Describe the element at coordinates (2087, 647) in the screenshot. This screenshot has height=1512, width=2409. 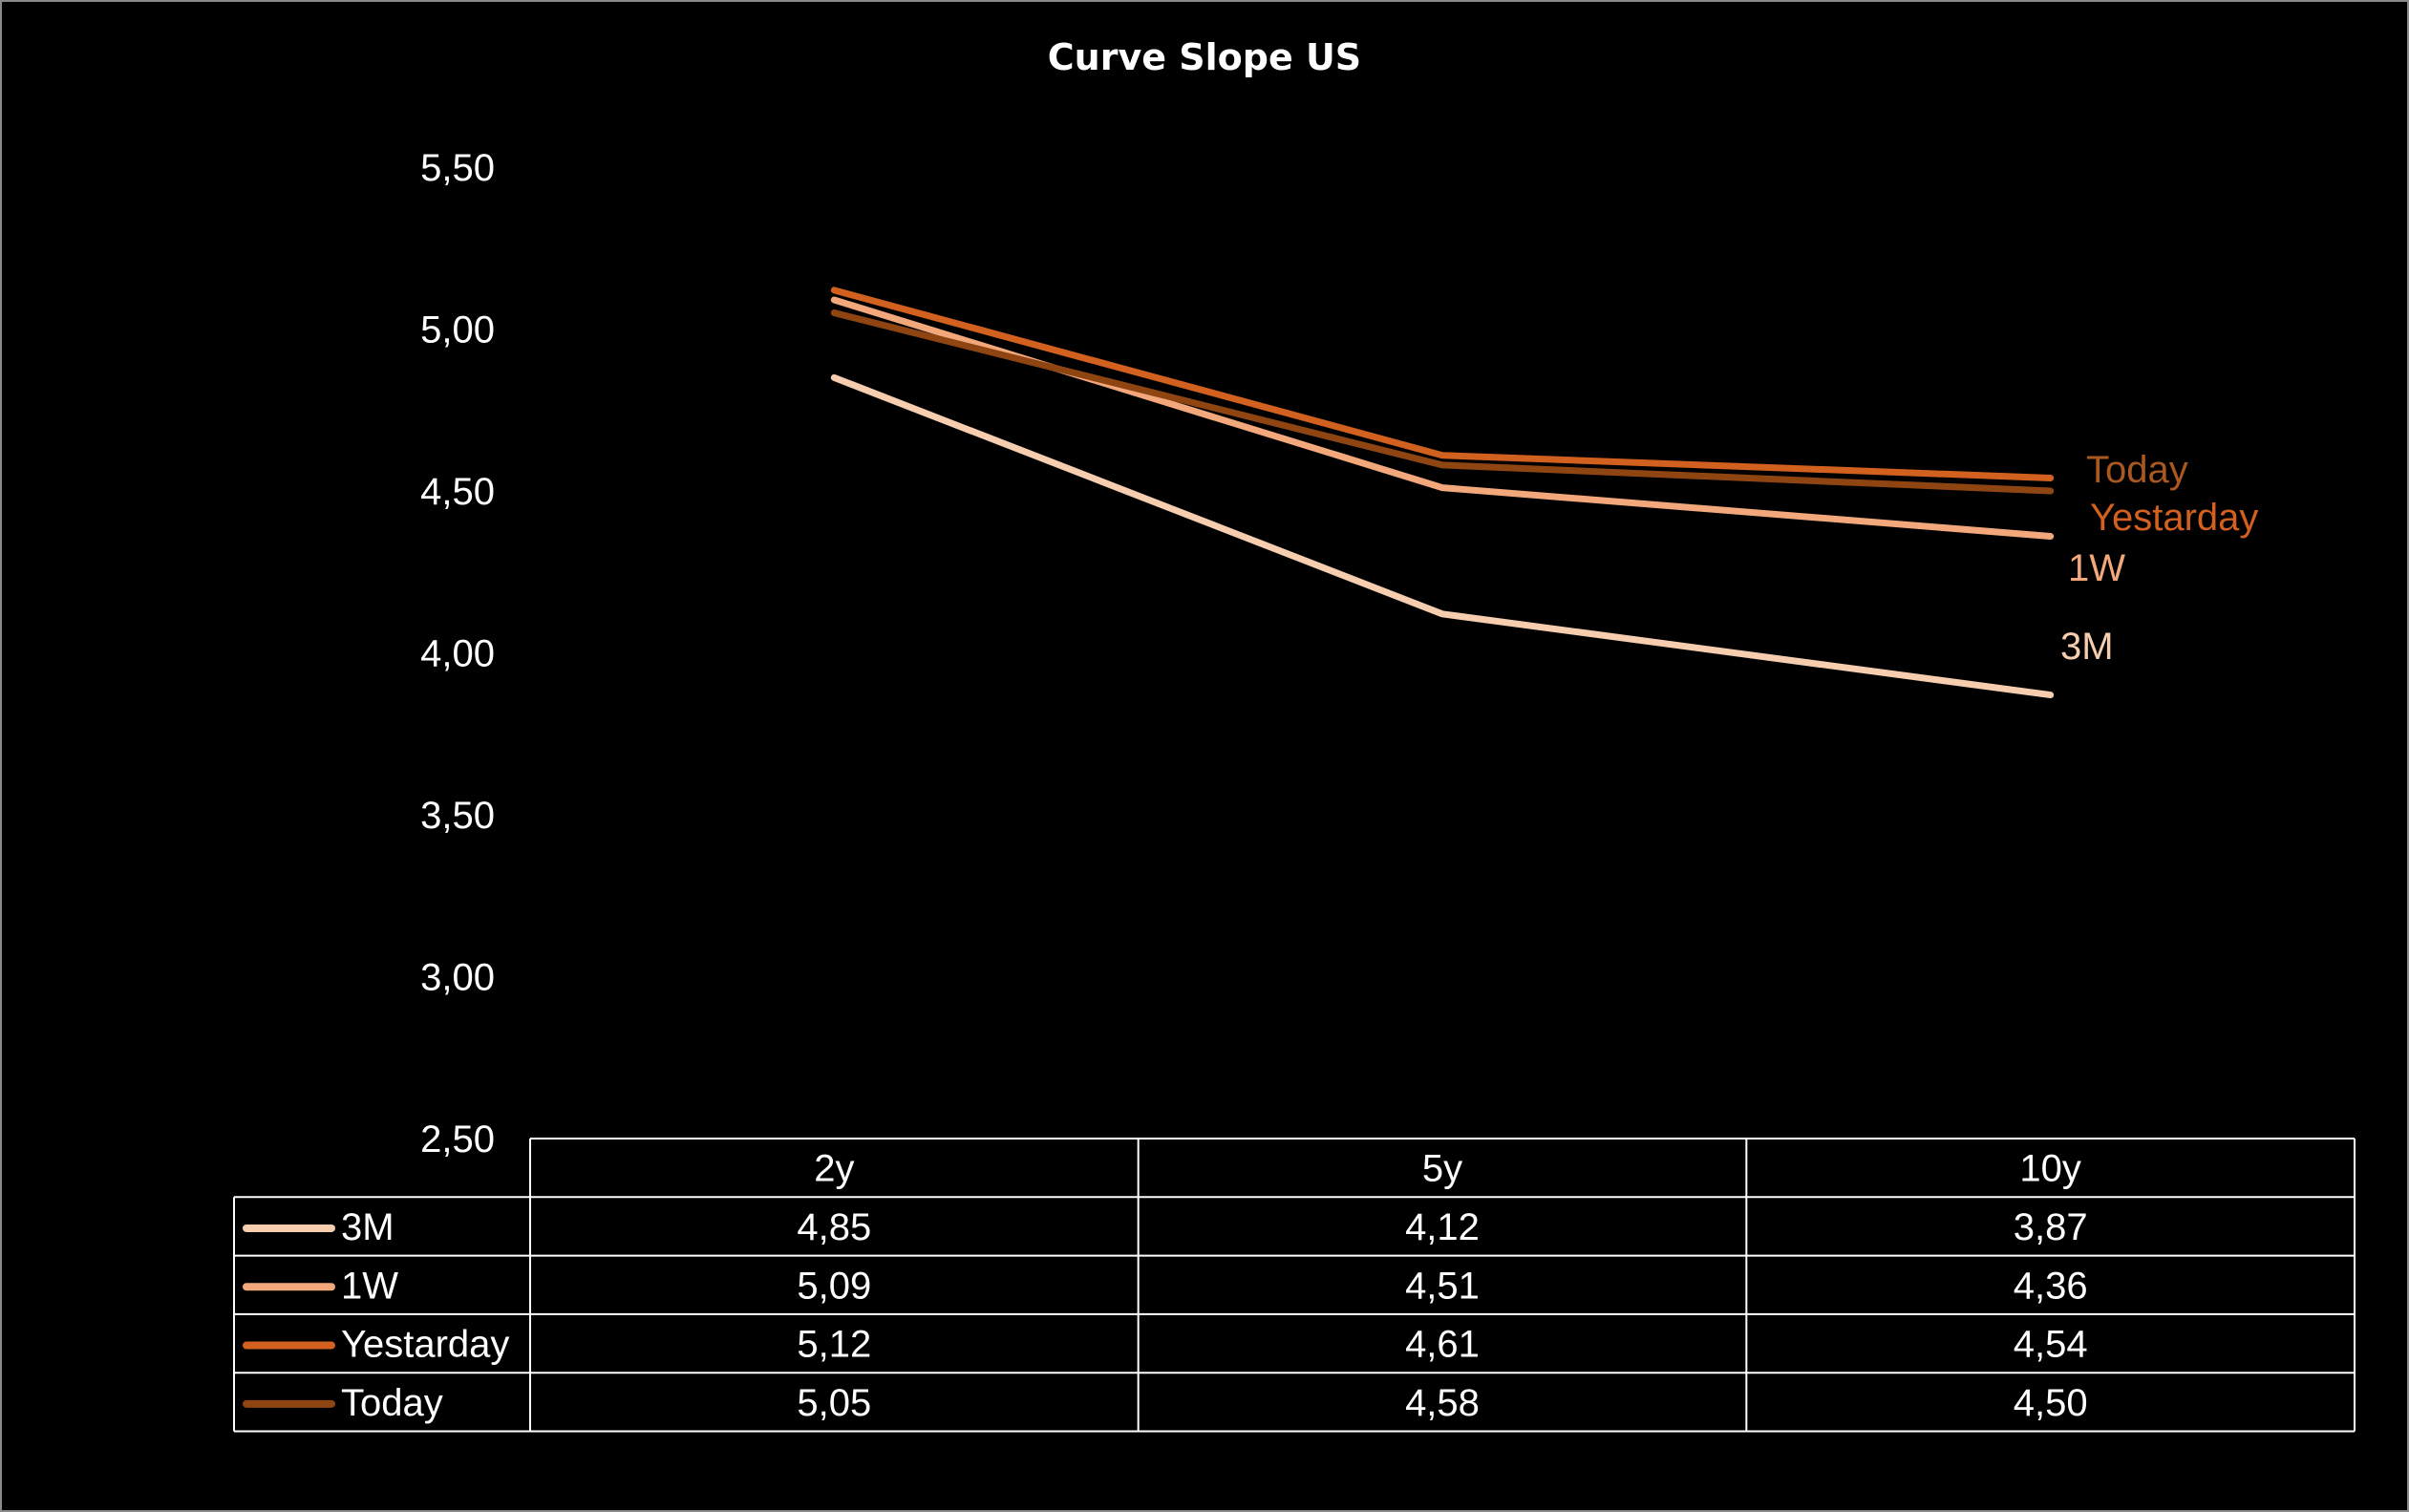
I see `series-end-label: 3M` at that location.